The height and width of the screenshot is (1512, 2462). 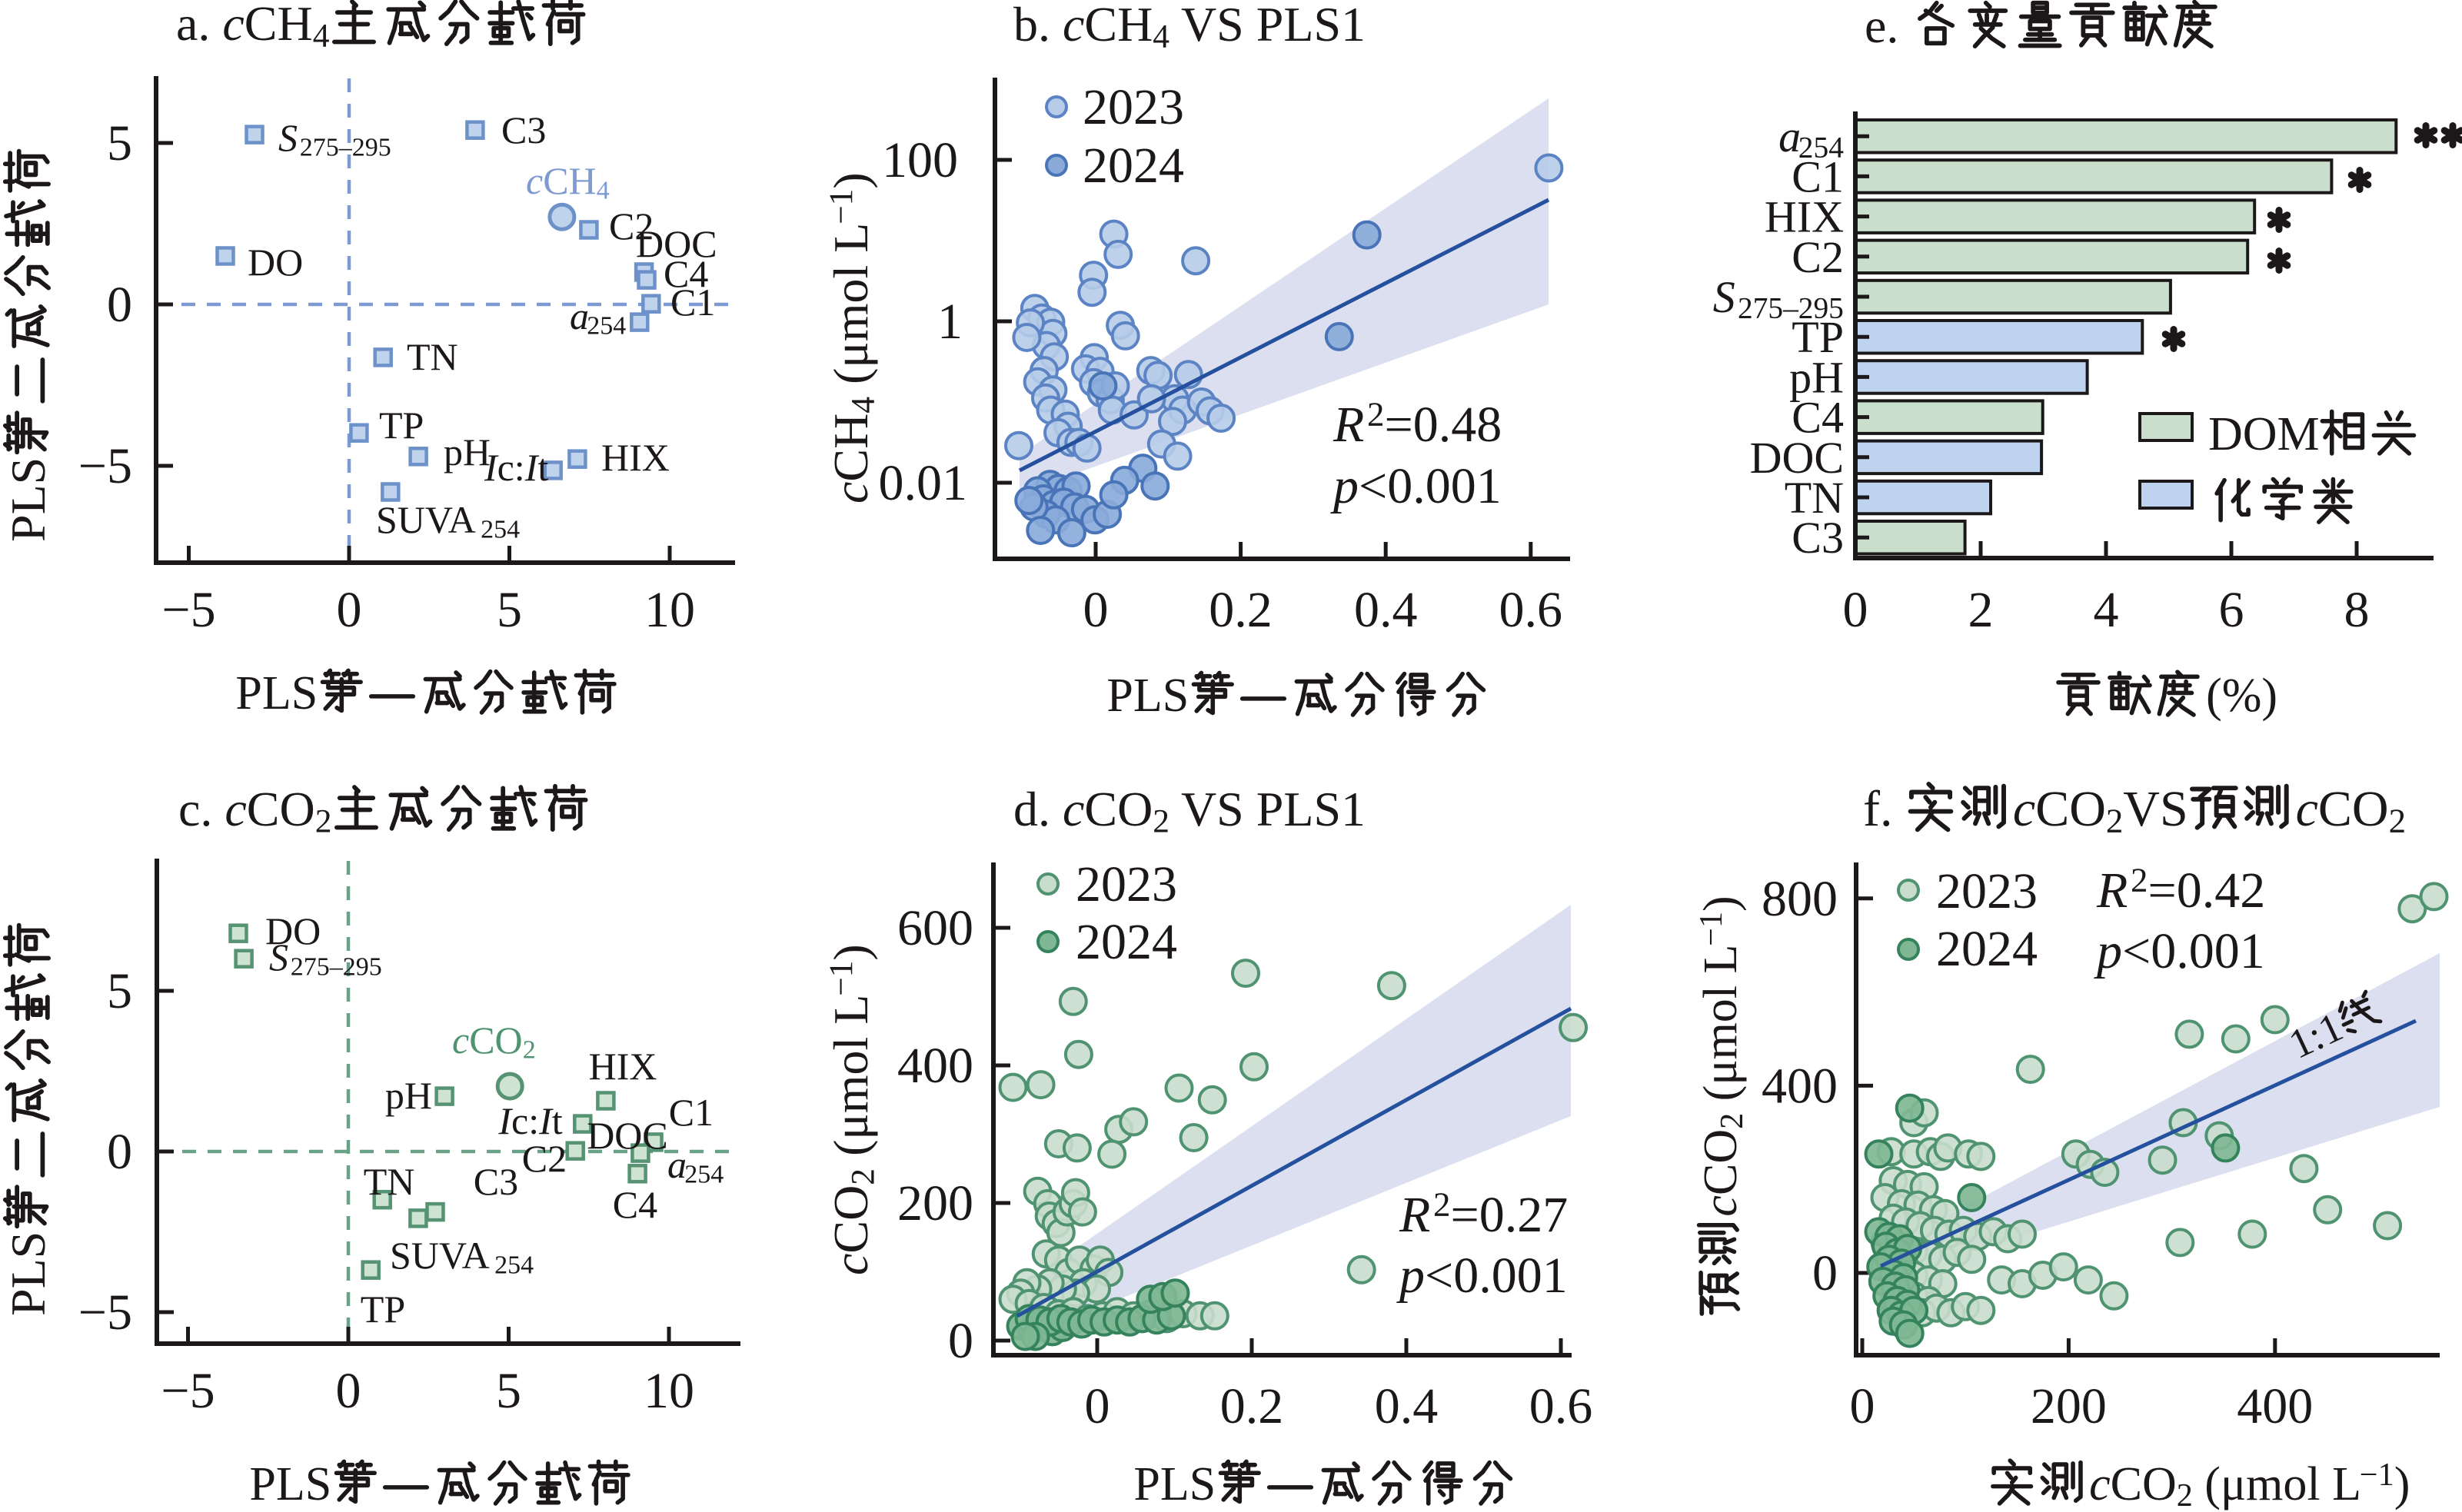 What do you see at coordinates (1510, 1215) in the screenshot?
I see `svg-text: =0.27` at bounding box center [1510, 1215].